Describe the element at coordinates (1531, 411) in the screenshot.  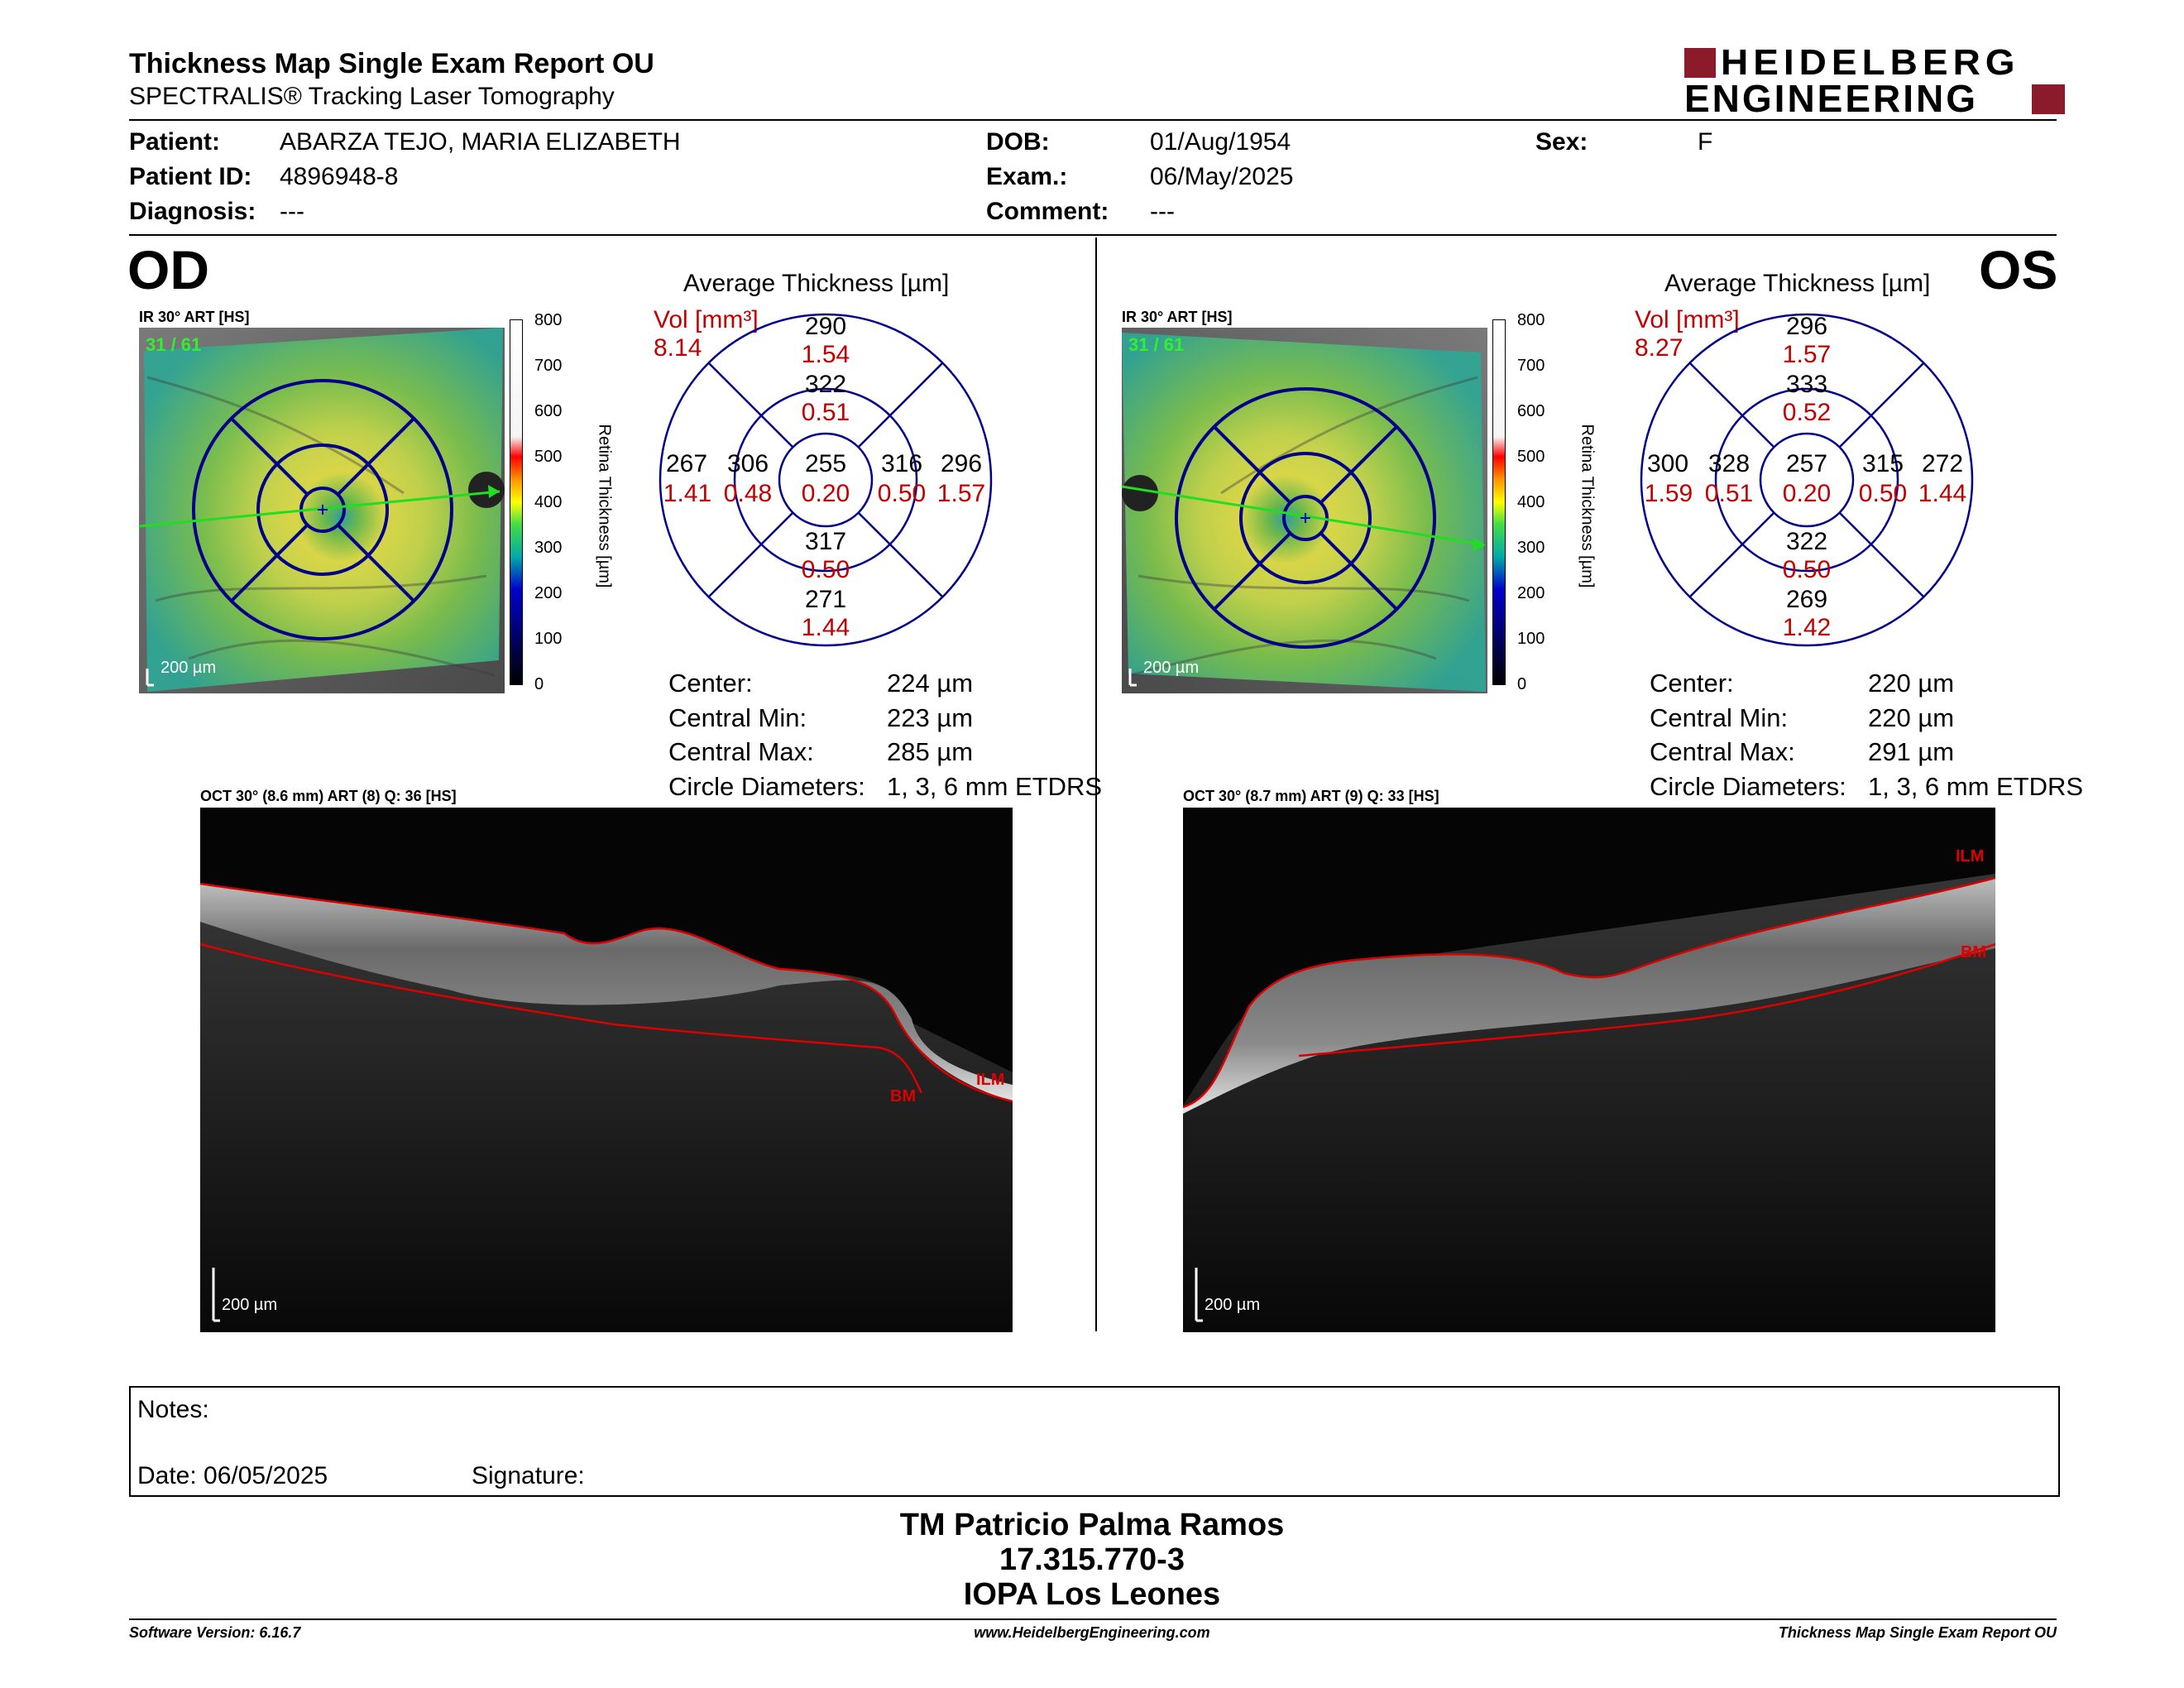
I see `colorbar-tick: 600` at that location.